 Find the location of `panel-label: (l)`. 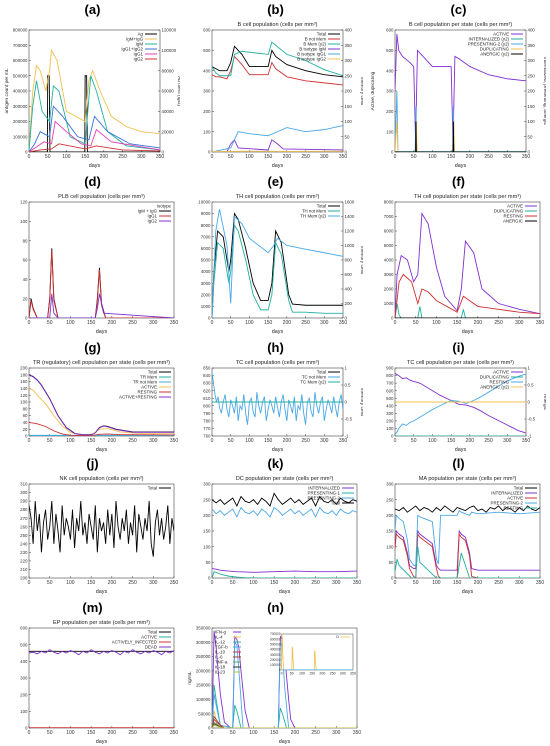

panel-label: (l) is located at coordinates (458, 463).